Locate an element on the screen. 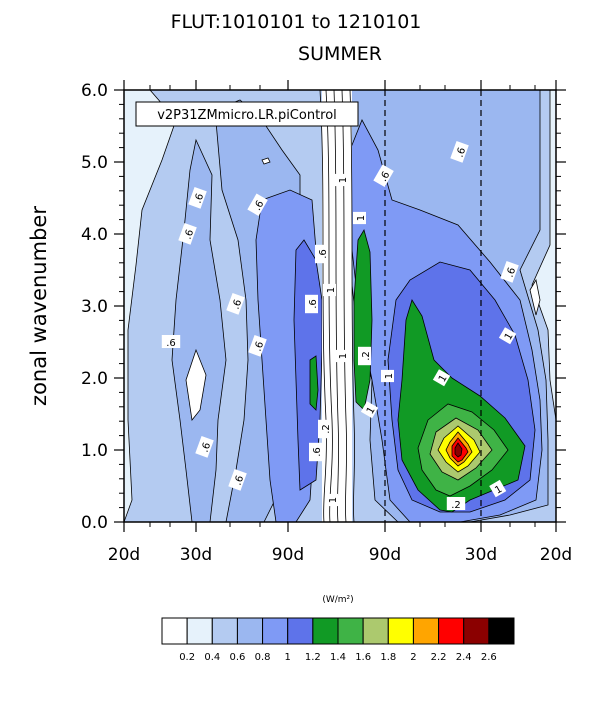 This screenshot has width=607, height=714. colorbar-level-label: 1.8 is located at coordinates (388, 657).